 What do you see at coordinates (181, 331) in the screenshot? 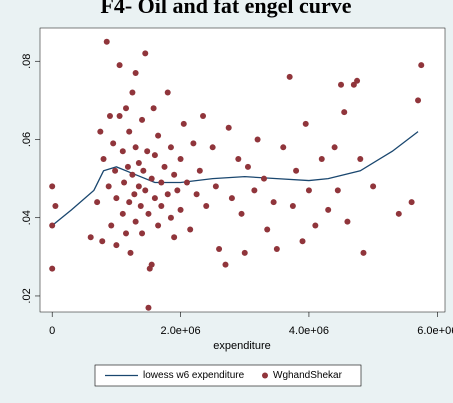
I see `x-tick-label: 2.0e+06` at bounding box center [181, 331].